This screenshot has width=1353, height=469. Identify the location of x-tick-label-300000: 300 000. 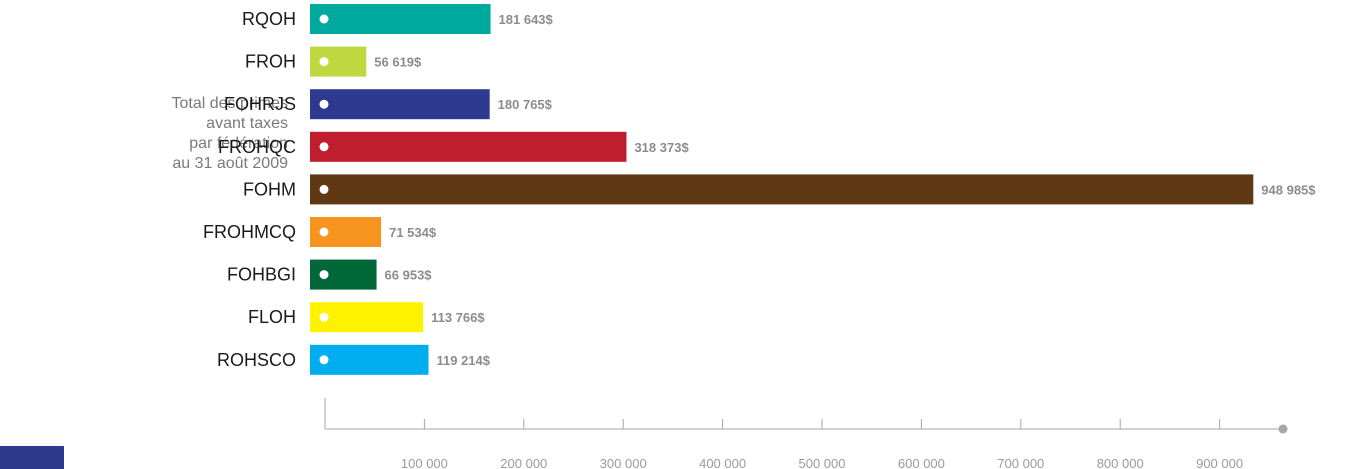
(623, 462).